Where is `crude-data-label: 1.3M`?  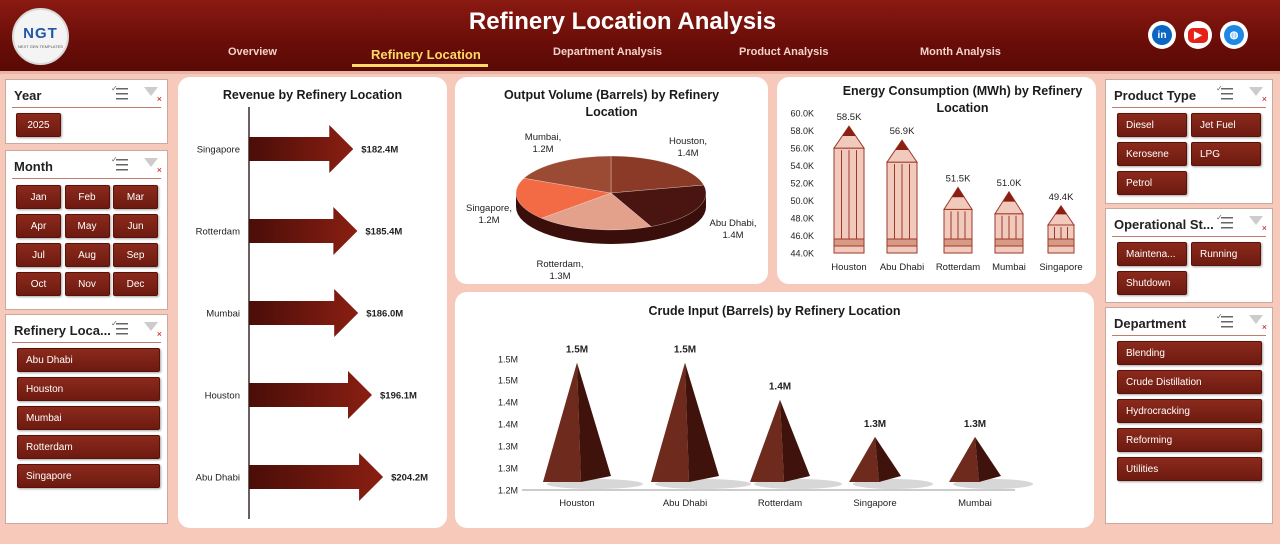
crude-data-label: 1.3M is located at coordinates (875, 424).